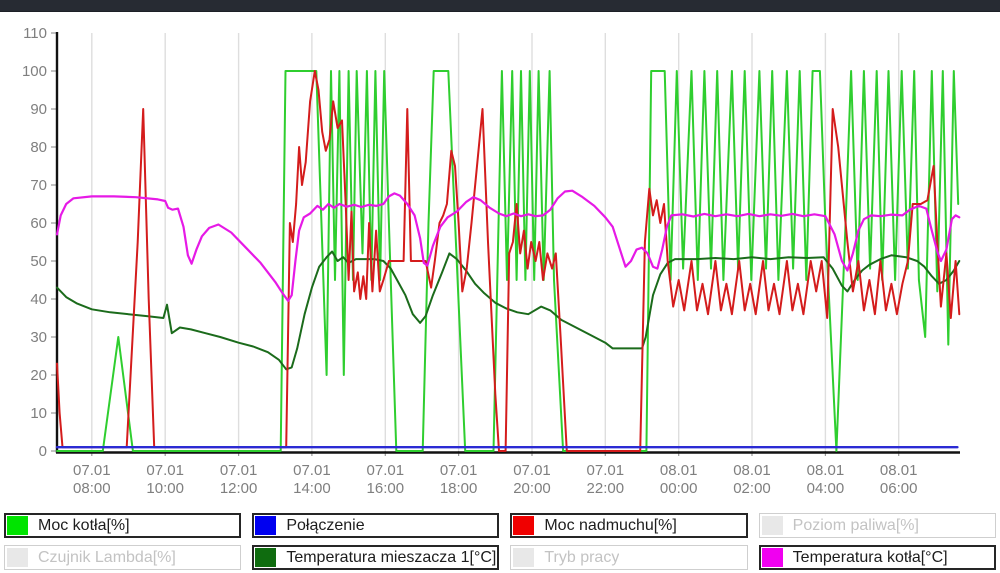 This screenshot has height=573, width=1000. What do you see at coordinates (165, 488) in the screenshot?
I see `x-tick-label-time: 10:00` at bounding box center [165, 488].